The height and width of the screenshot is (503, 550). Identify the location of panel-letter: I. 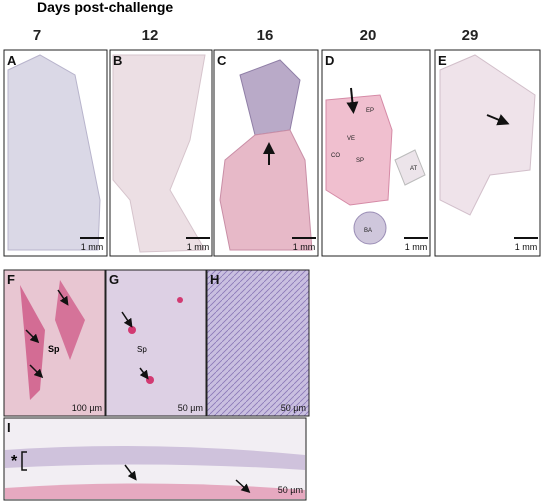
(9, 427).